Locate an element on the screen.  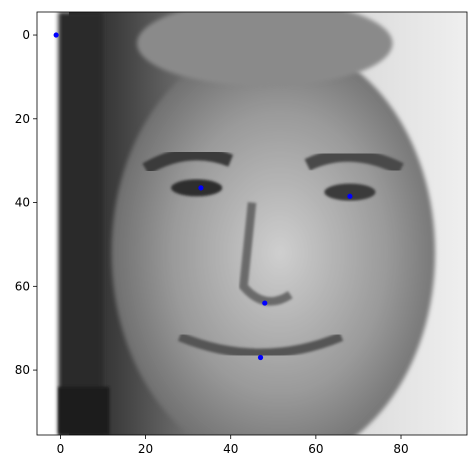
eye-left is located at coordinates (197, 188).